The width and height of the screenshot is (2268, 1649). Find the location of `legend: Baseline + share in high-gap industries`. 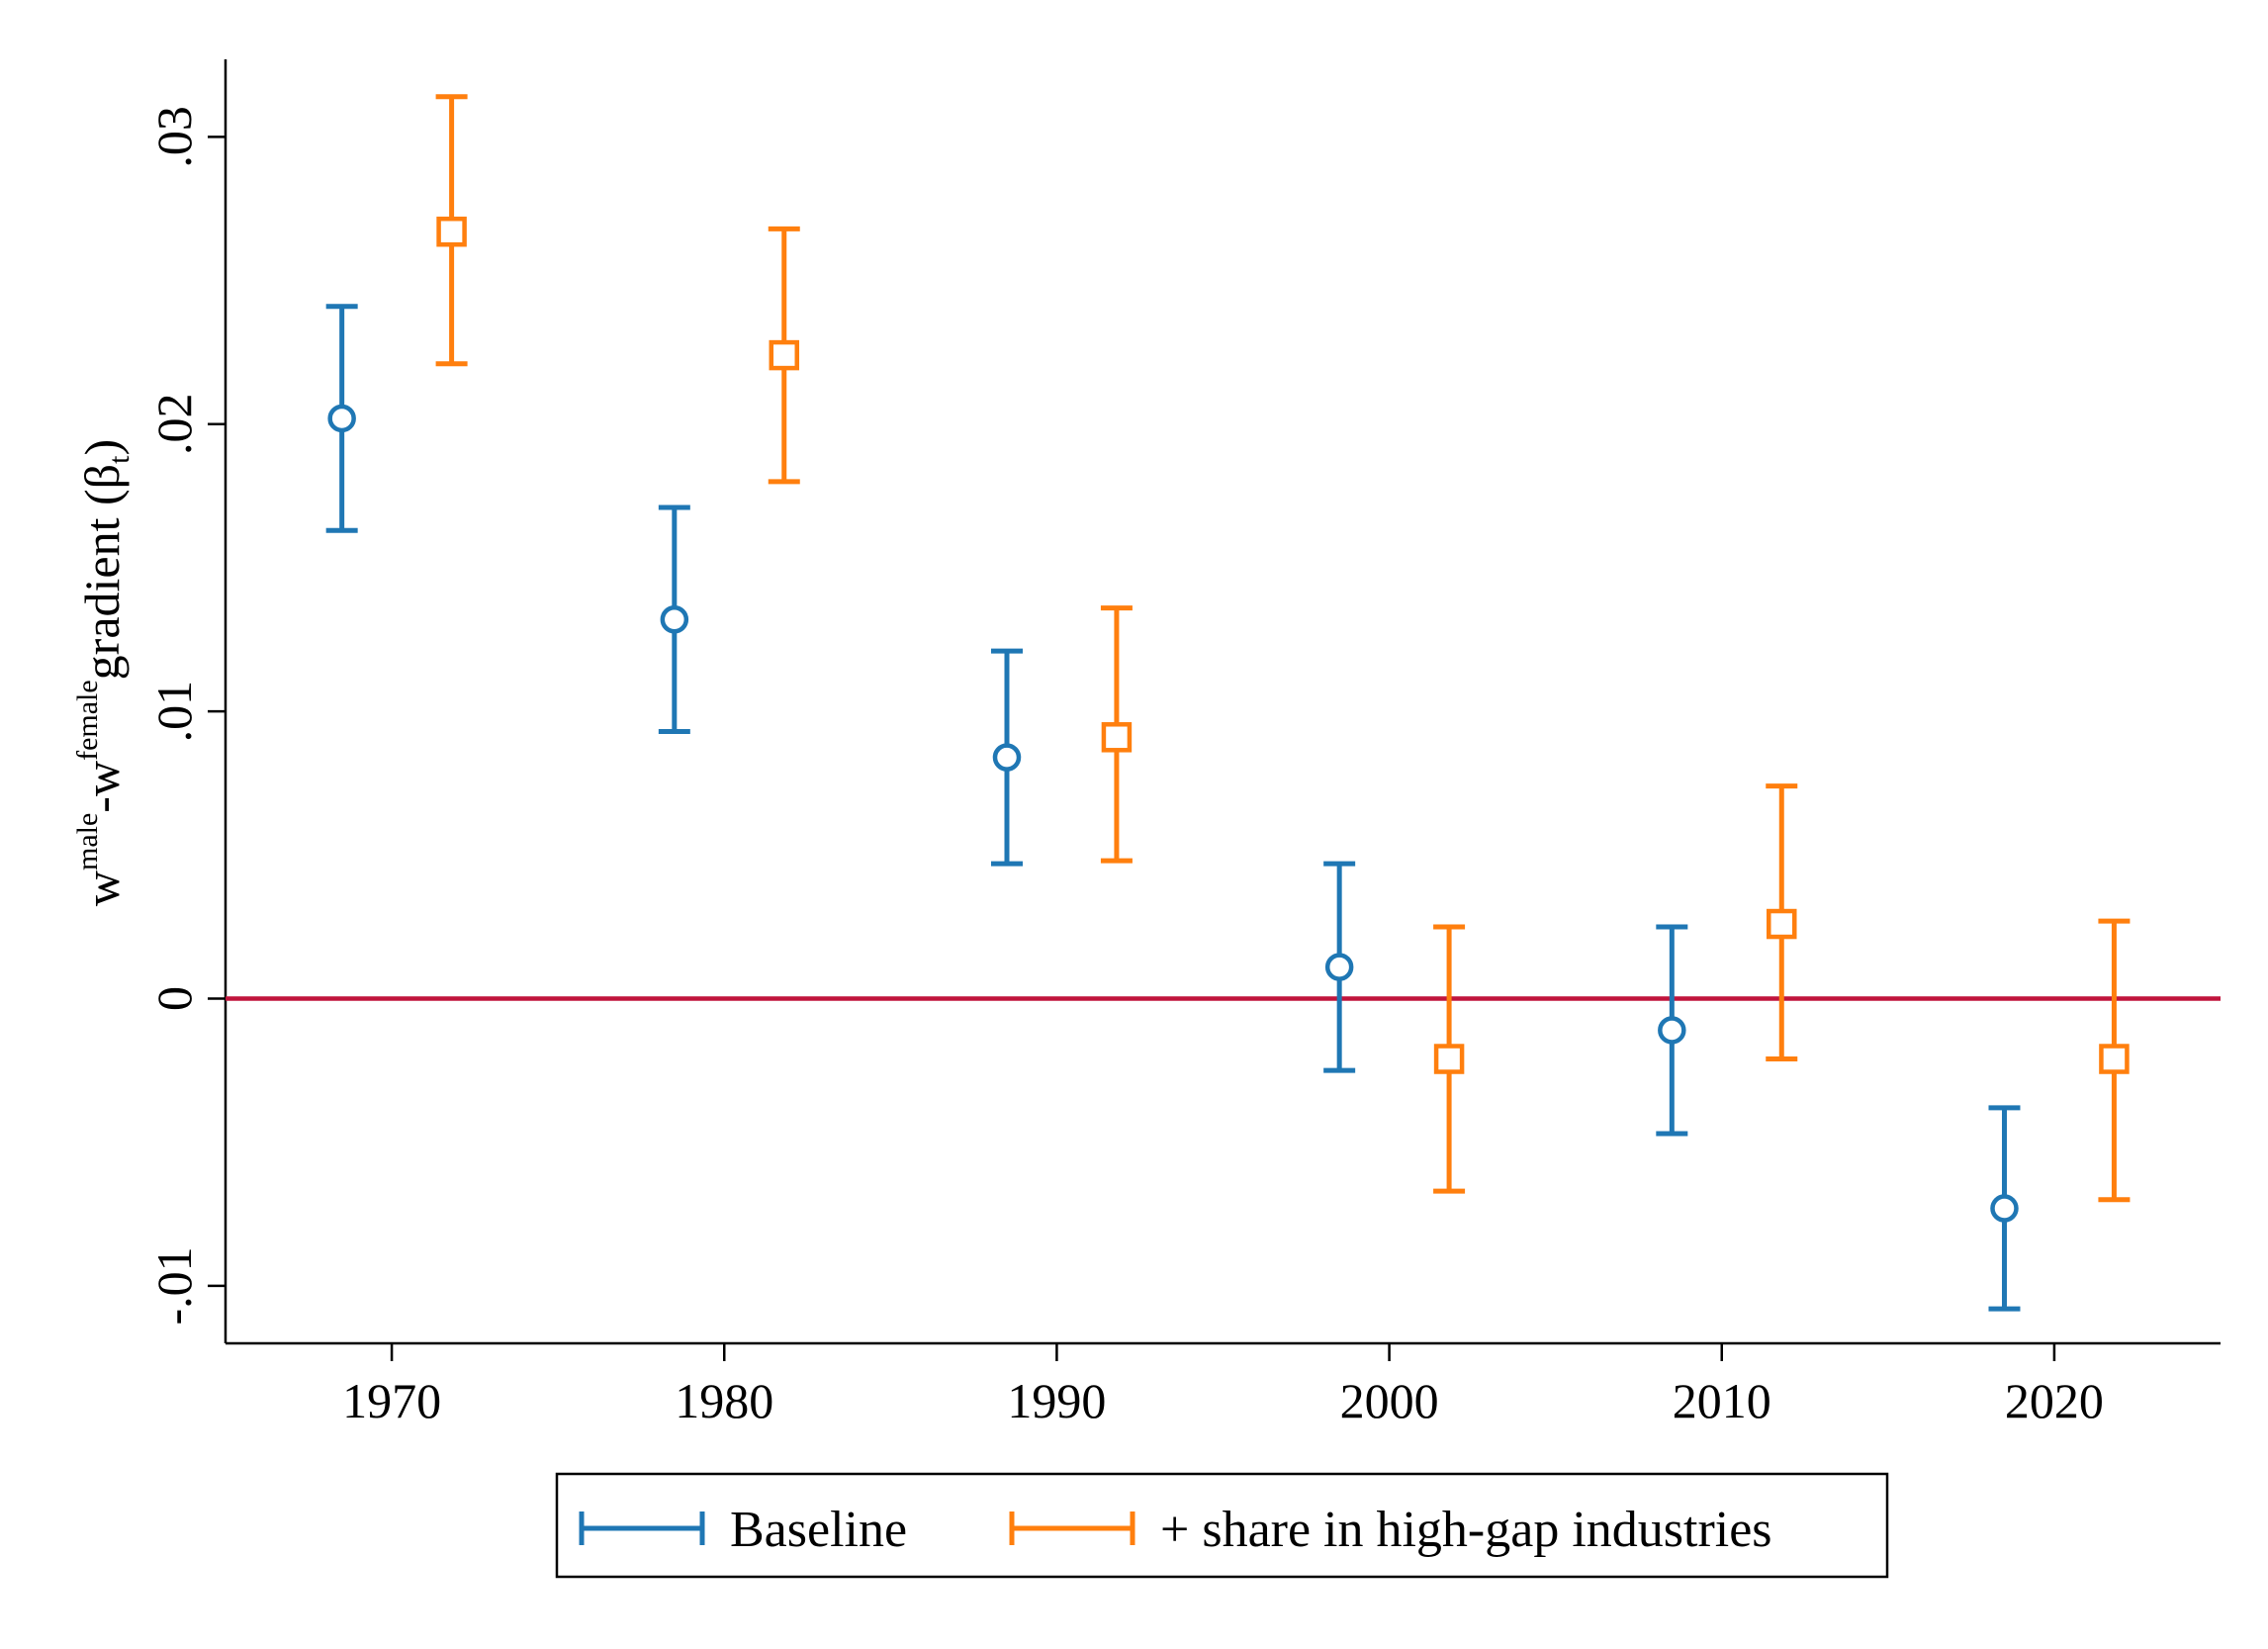

legend: Baseline + share in high-gap industries is located at coordinates (1222, 1525).